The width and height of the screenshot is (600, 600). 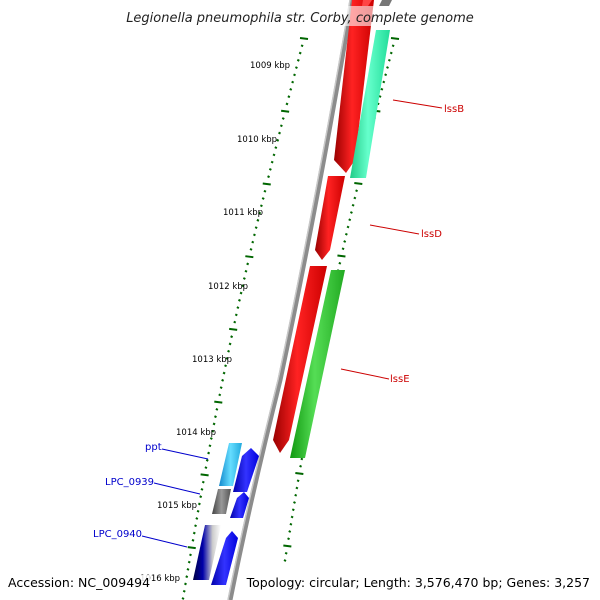 I want to click on gene-feature-cyan, so click(x=230, y=464).